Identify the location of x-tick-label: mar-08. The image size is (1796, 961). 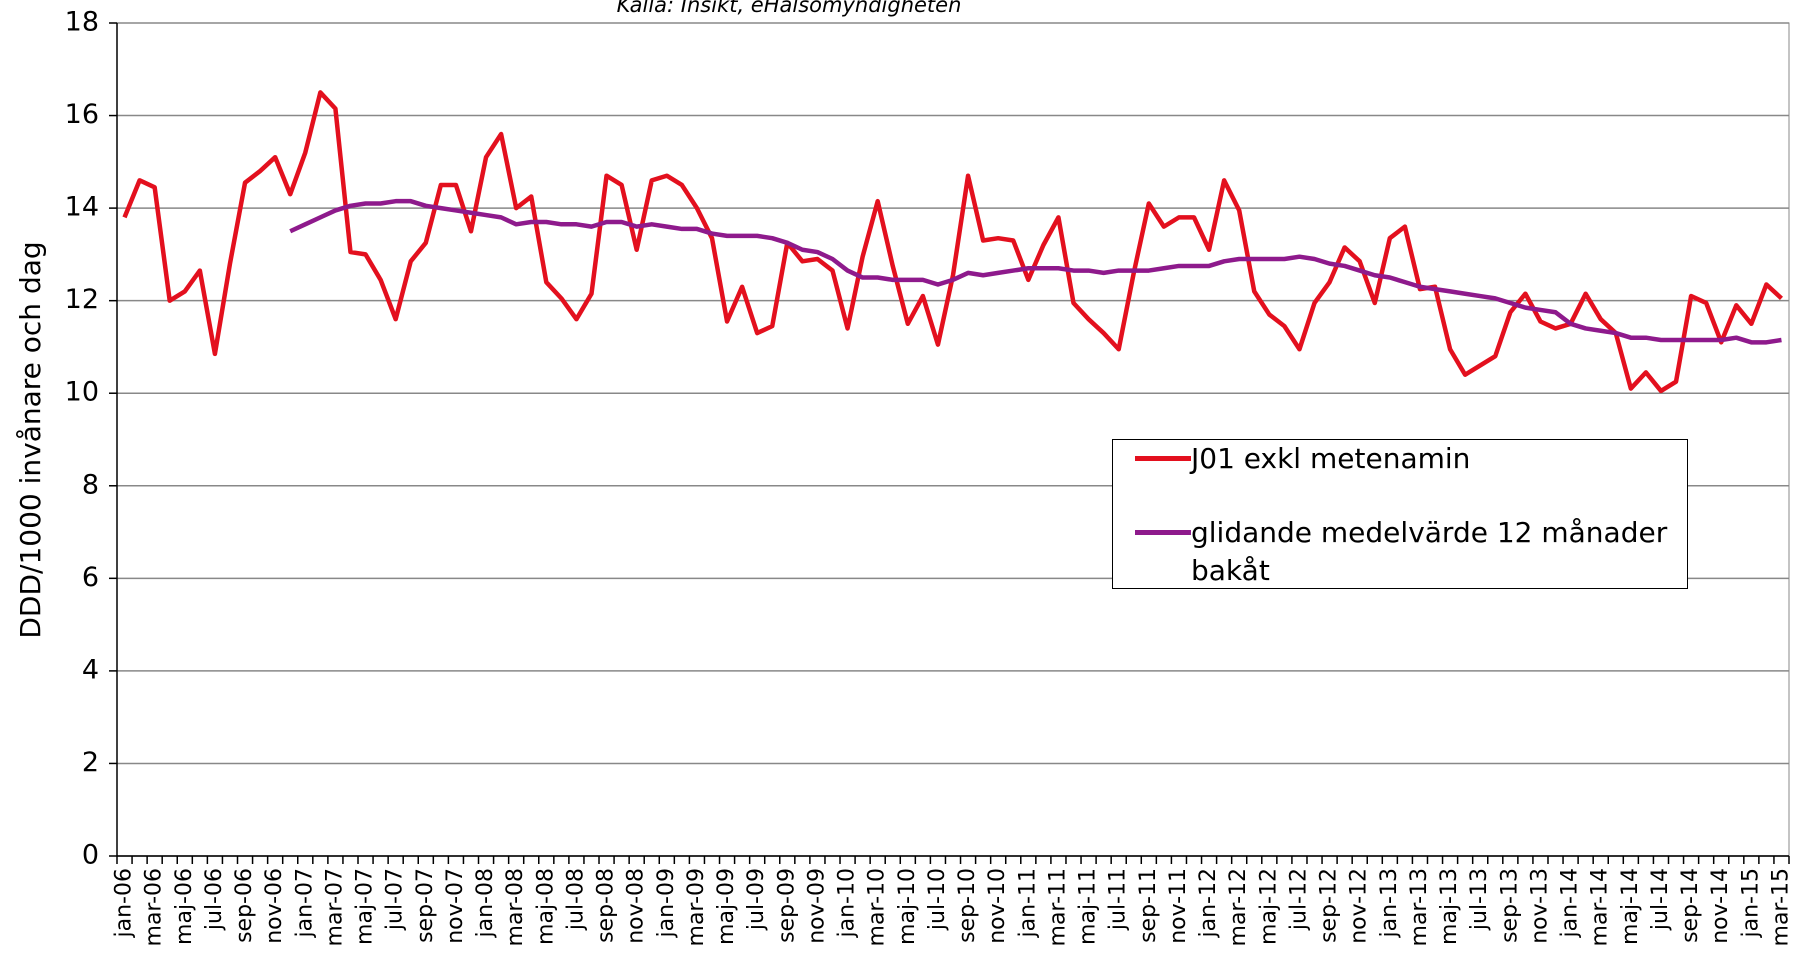
(515, 907).